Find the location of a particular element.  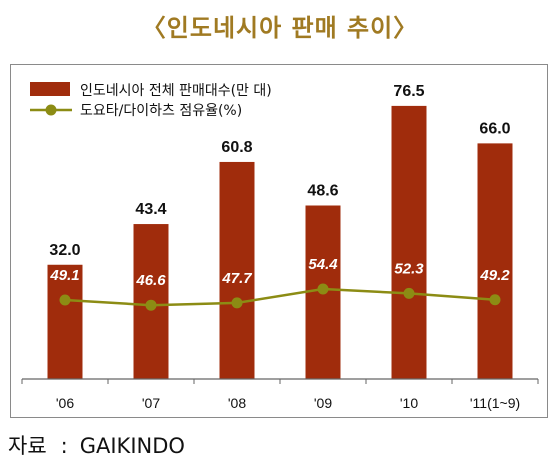

x-tick-label-0: '06 is located at coordinates (65, 403).